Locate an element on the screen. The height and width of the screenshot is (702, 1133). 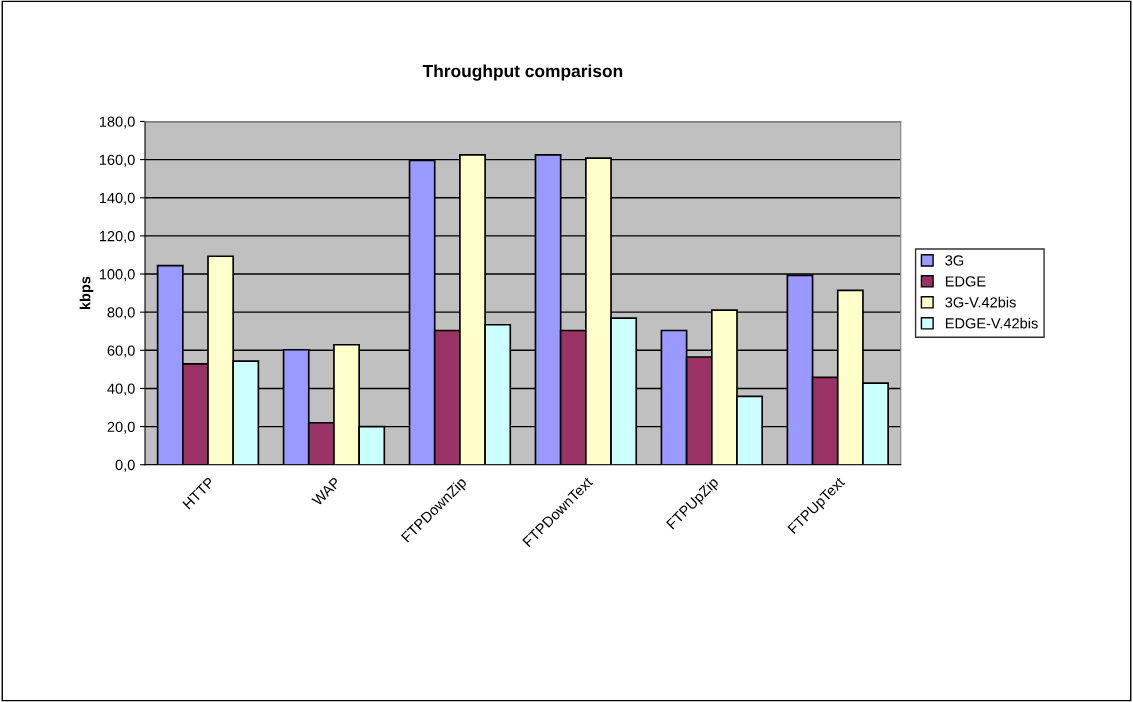
legend-label: EDGE-V.42bis is located at coordinates (991, 323).